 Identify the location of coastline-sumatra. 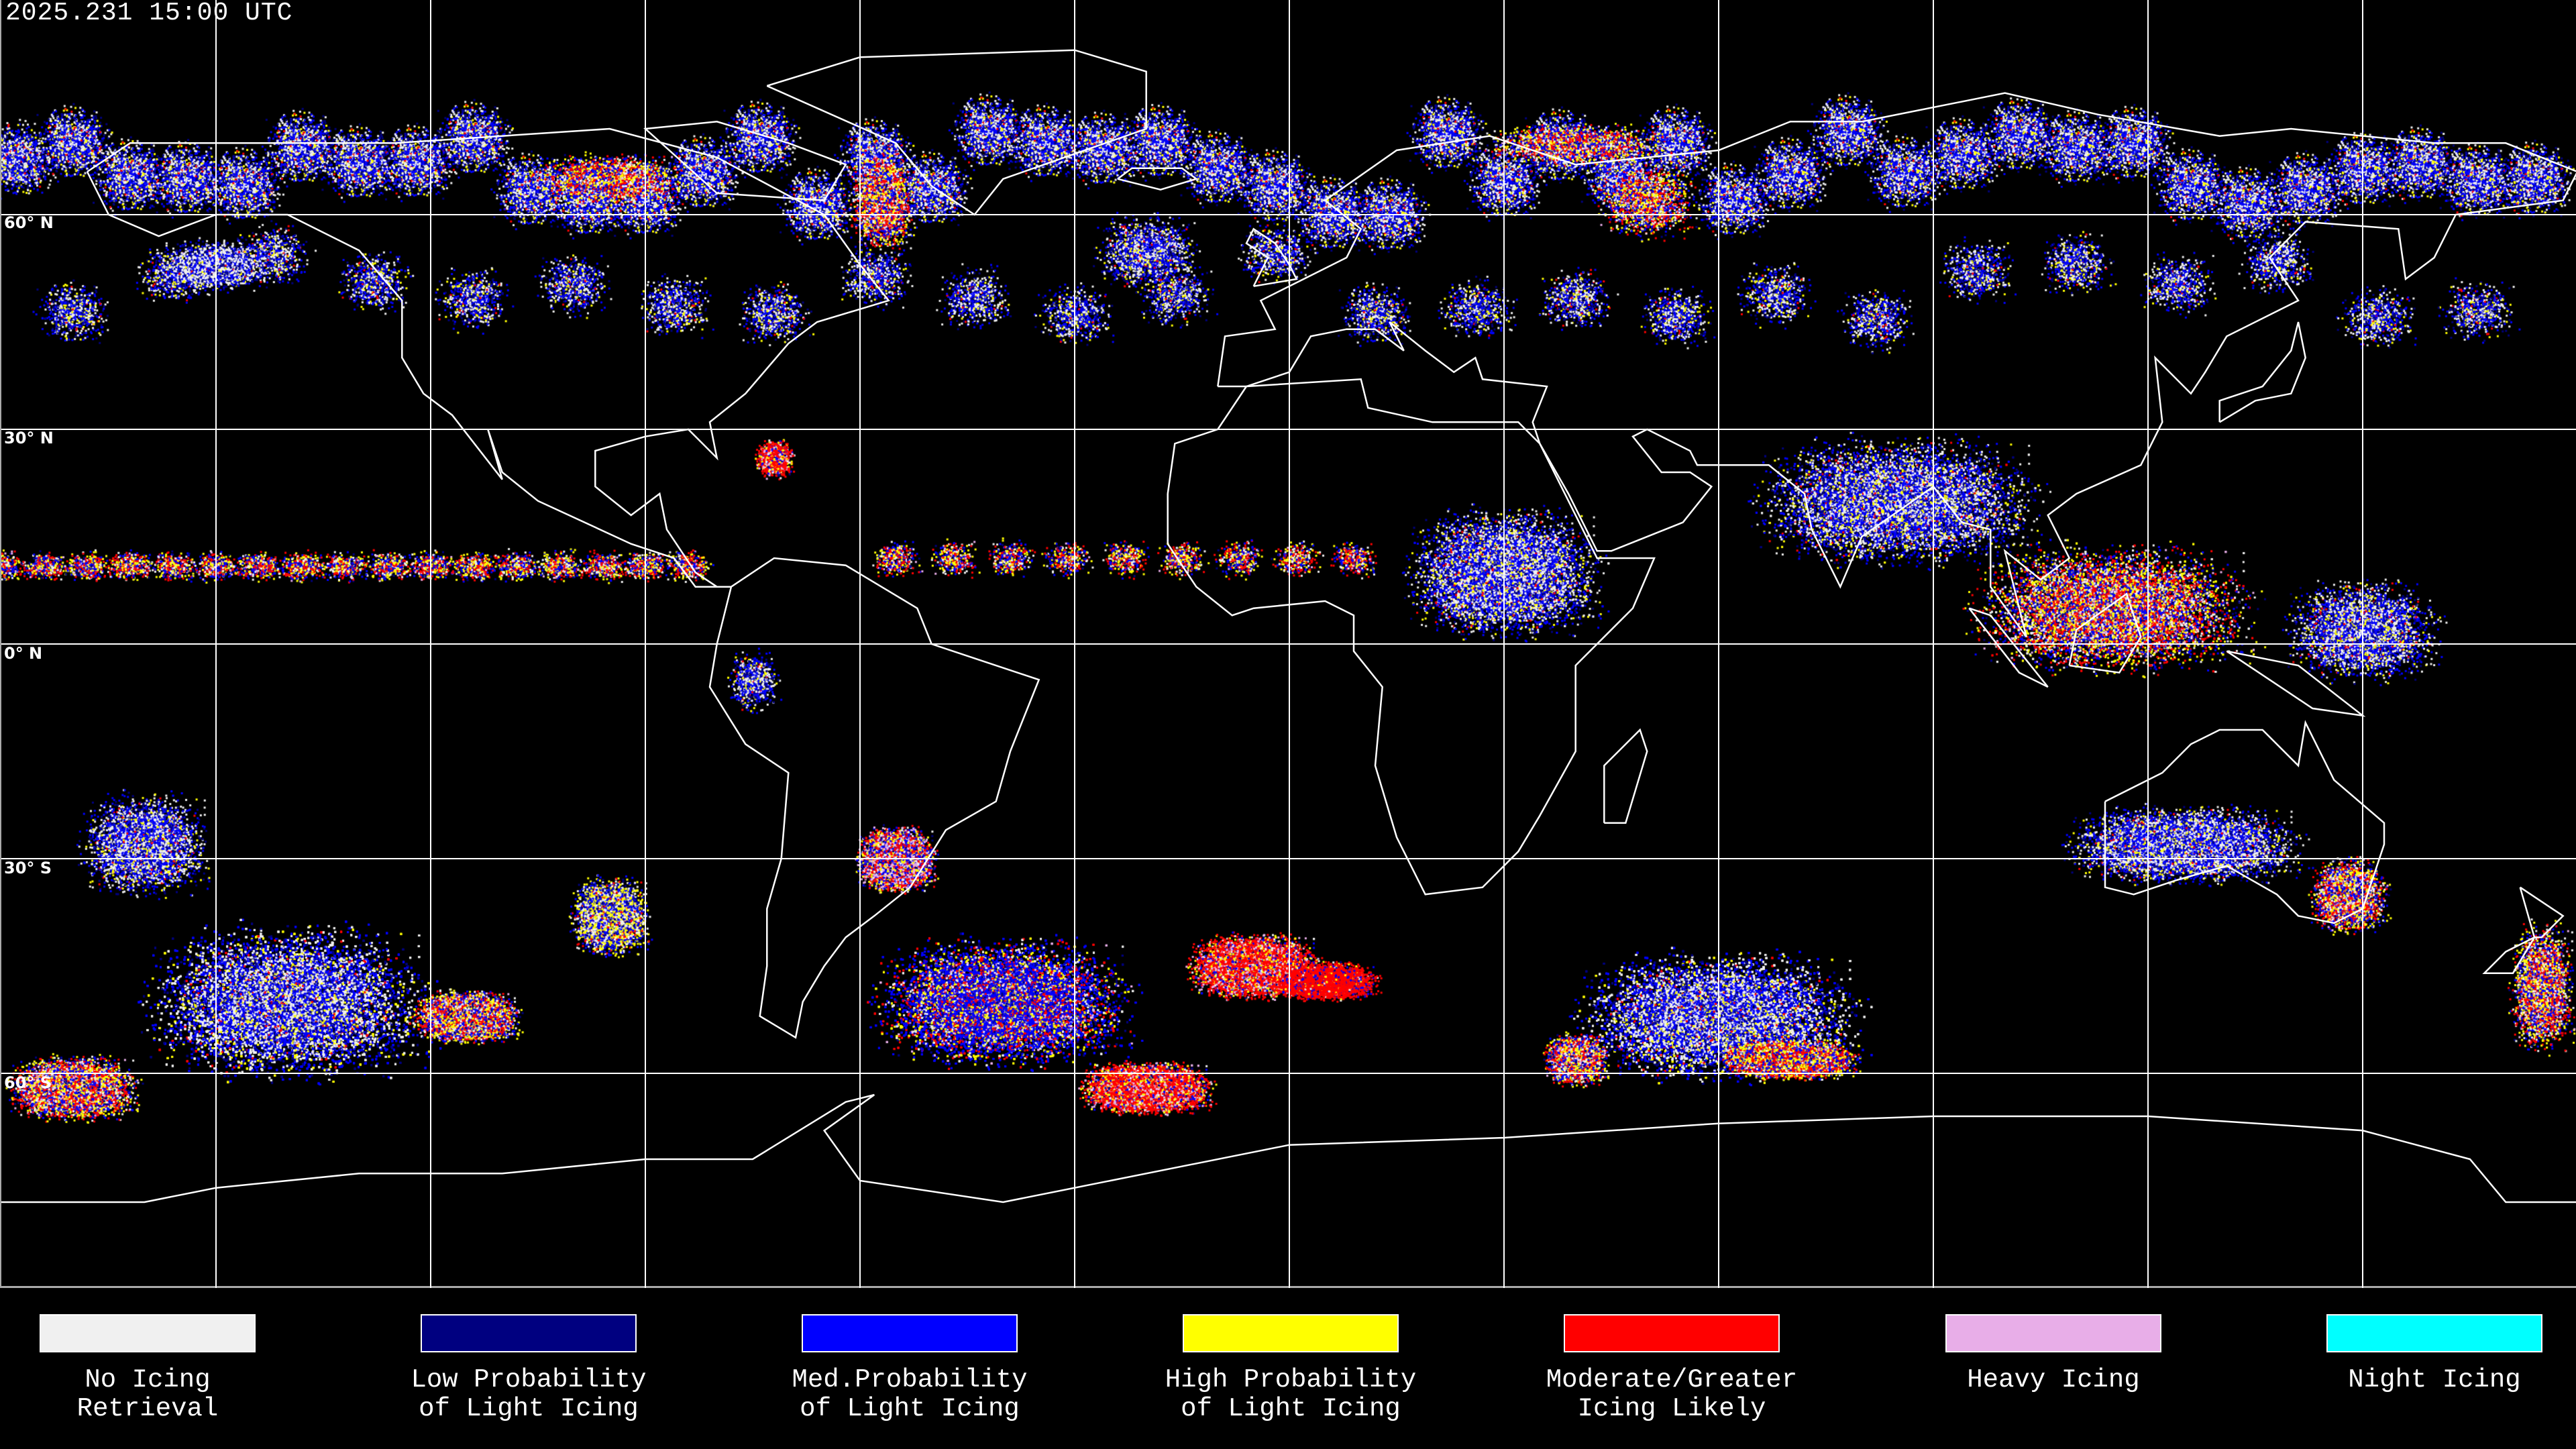
(2008, 647).